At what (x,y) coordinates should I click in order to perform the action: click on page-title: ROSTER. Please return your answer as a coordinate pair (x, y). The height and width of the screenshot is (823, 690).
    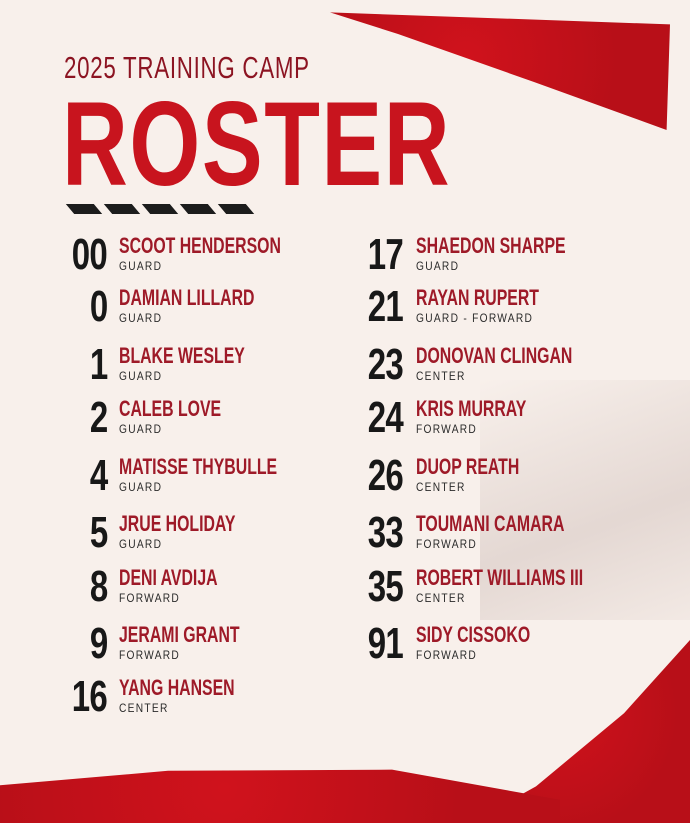
    Looking at the image, I should click on (257, 144).